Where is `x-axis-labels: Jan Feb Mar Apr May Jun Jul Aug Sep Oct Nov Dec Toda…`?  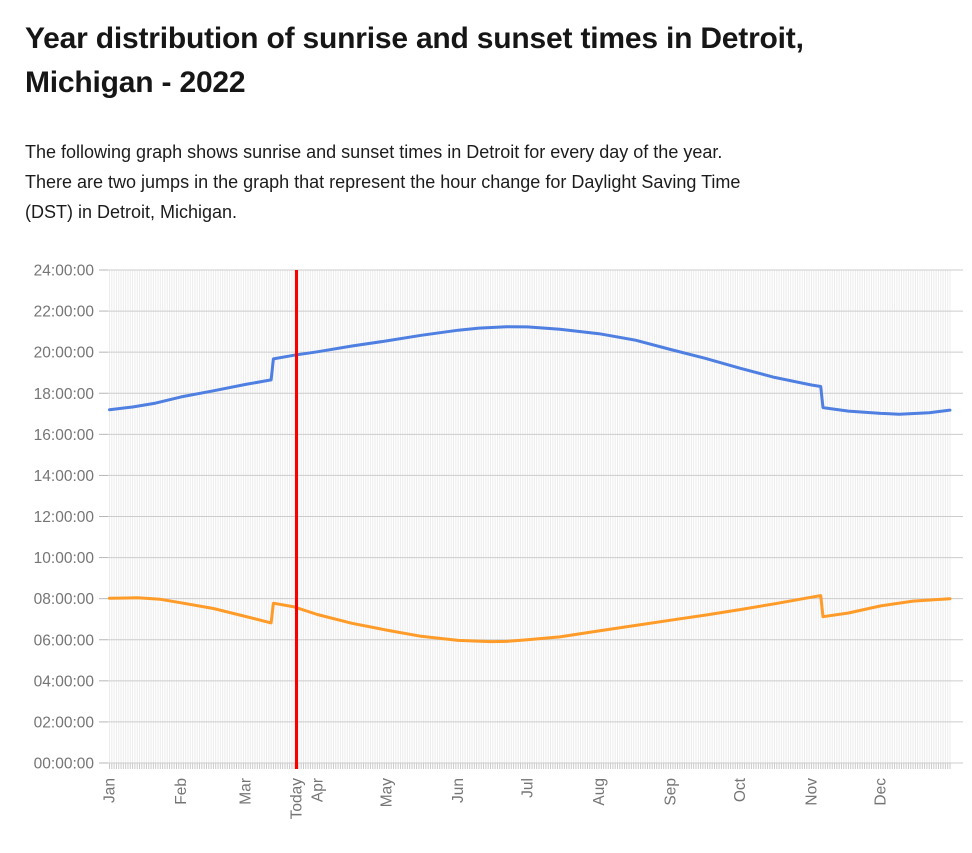 x-axis-labels: Jan Feb Mar Apr May Jun Jul Aug Sep Oct Nov Dec Toda… is located at coordinates (496, 798).